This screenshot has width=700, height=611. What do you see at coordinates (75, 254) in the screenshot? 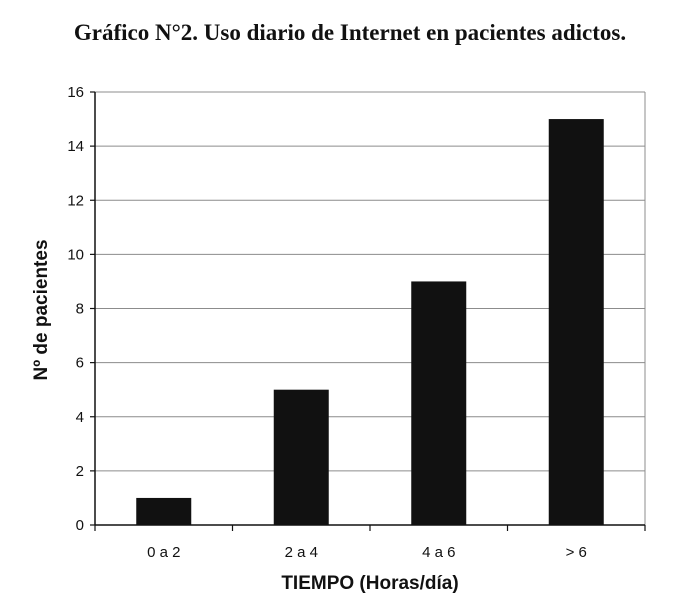
I see `y-tick-label: 10` at bounding box center [75, 254].